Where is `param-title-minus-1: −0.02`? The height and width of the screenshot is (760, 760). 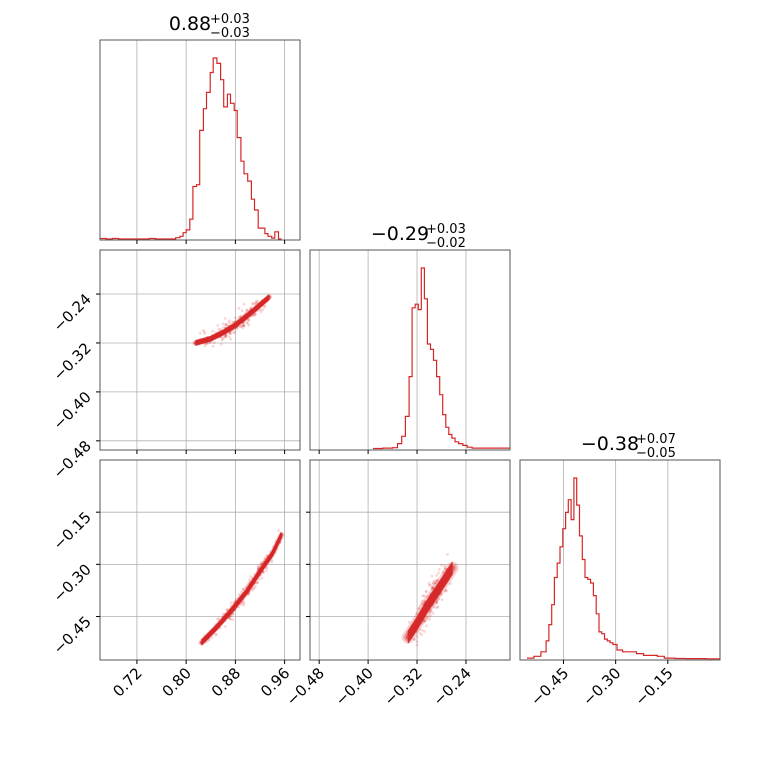
param-title-minus-1: −0.02 is located at coordinates (446, 243).